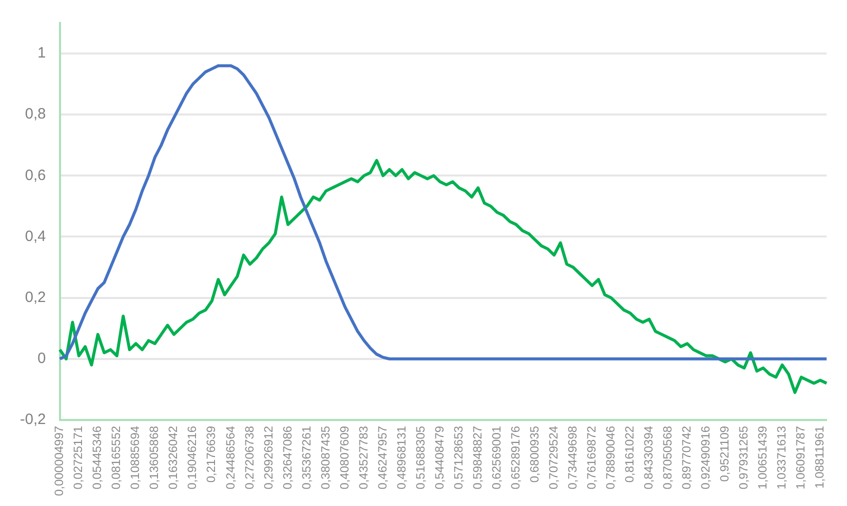 This screenshot has height=506, width=847. Describe the element at coordinates (78, 458) in the screenshot. I see `x-tick-label: 0,02725171` at that location.